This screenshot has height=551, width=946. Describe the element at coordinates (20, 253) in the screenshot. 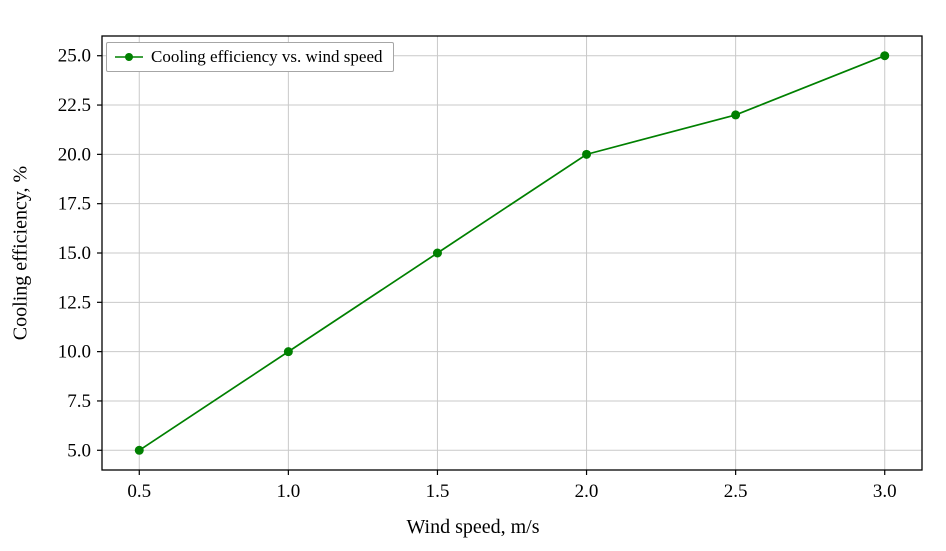

I see `y-axis-label: Cooling efficiency, %` at that location.